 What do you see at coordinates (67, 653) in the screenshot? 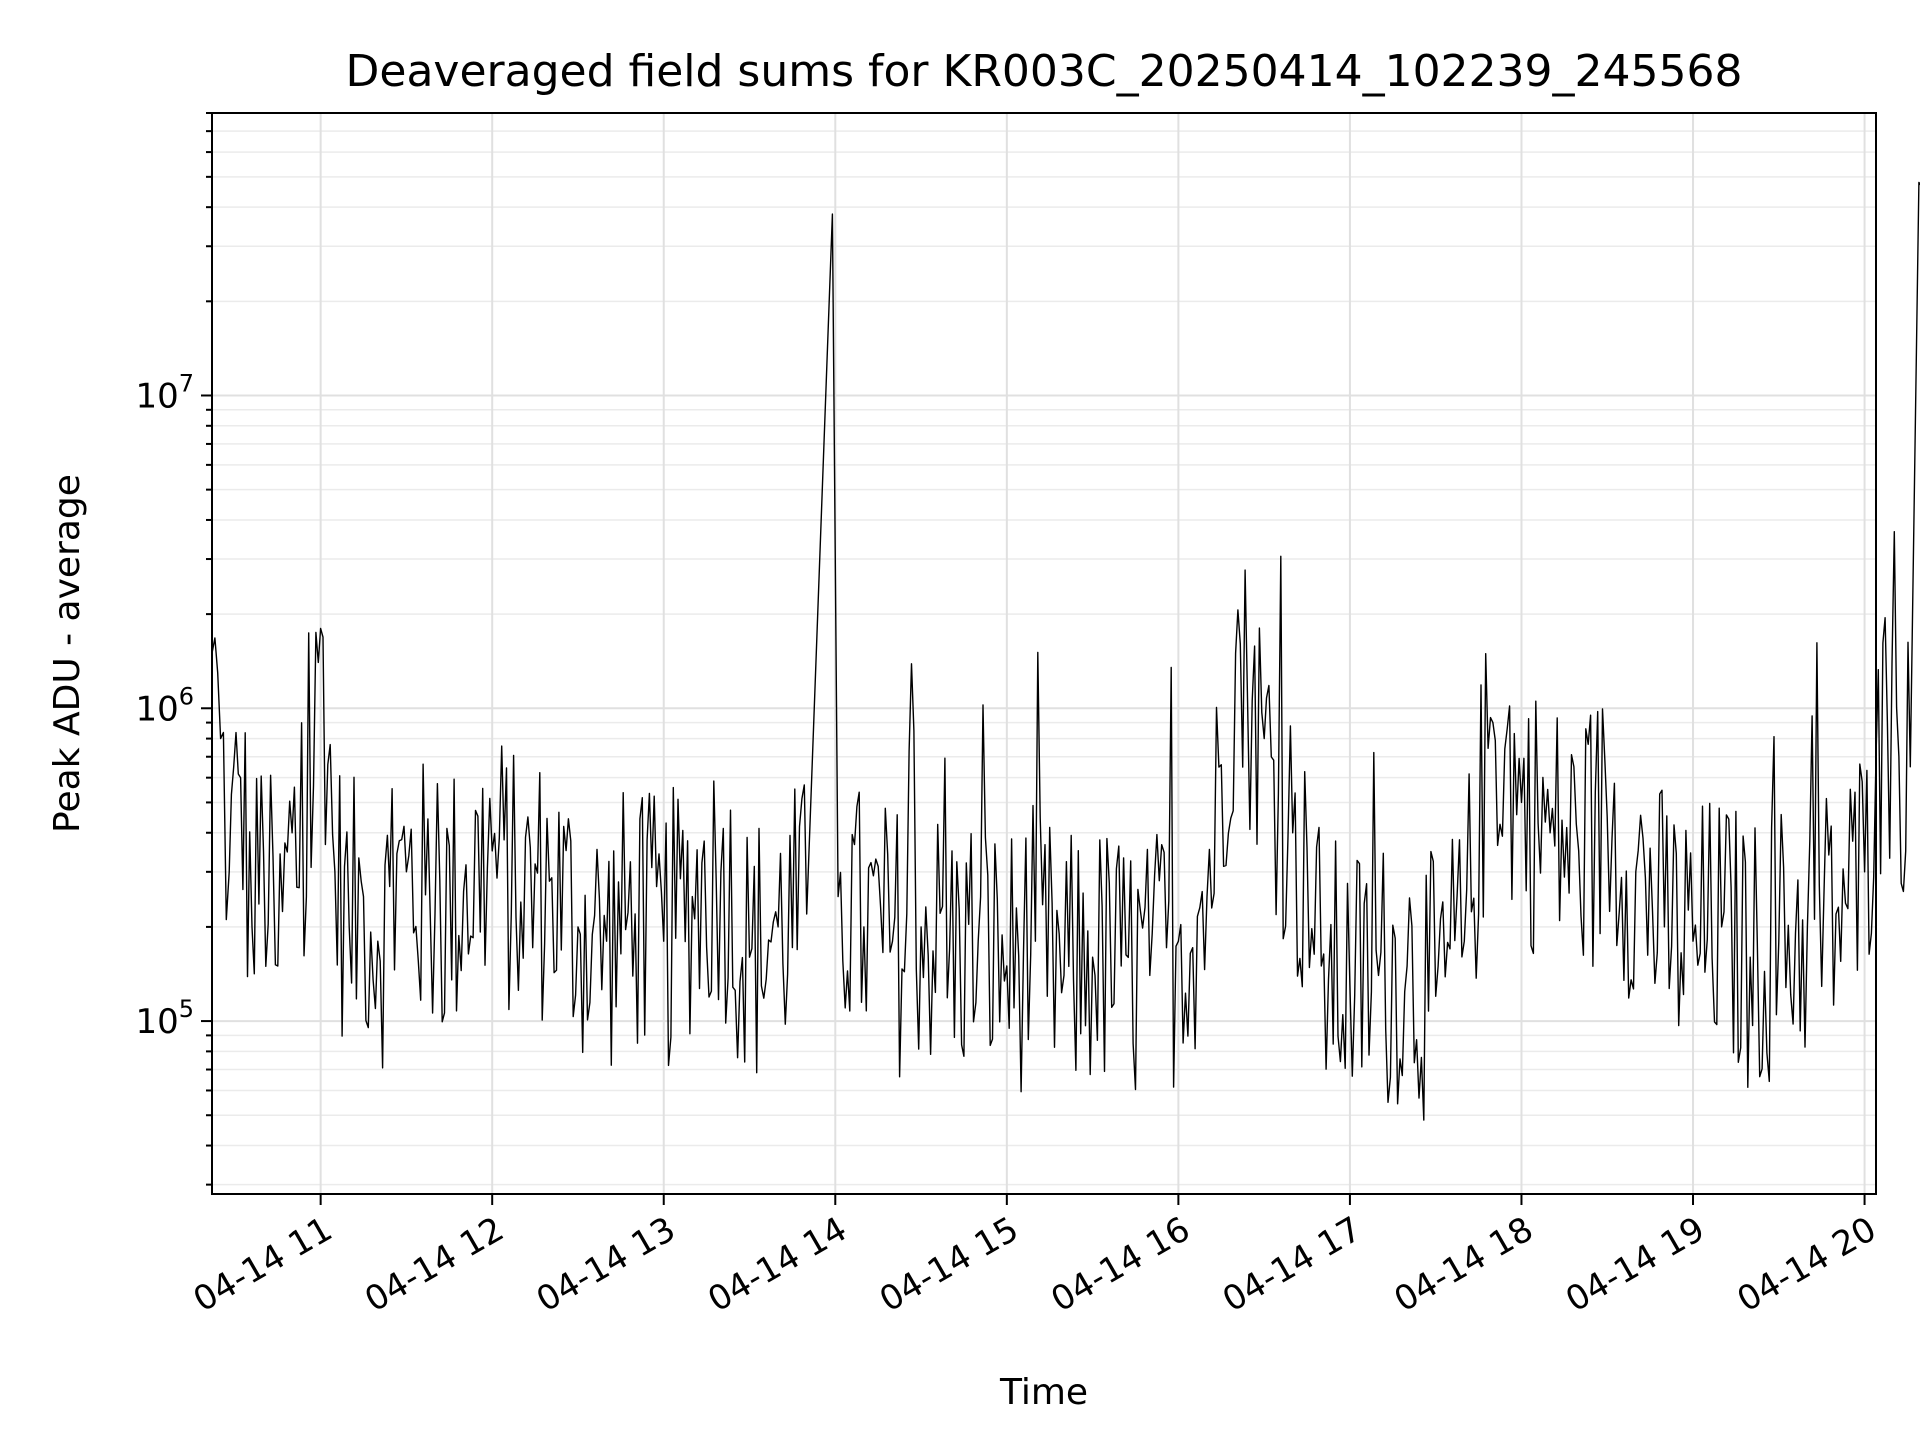
I see `y-axis-label: Peak ADU - average` at bounding box center [67, 653].